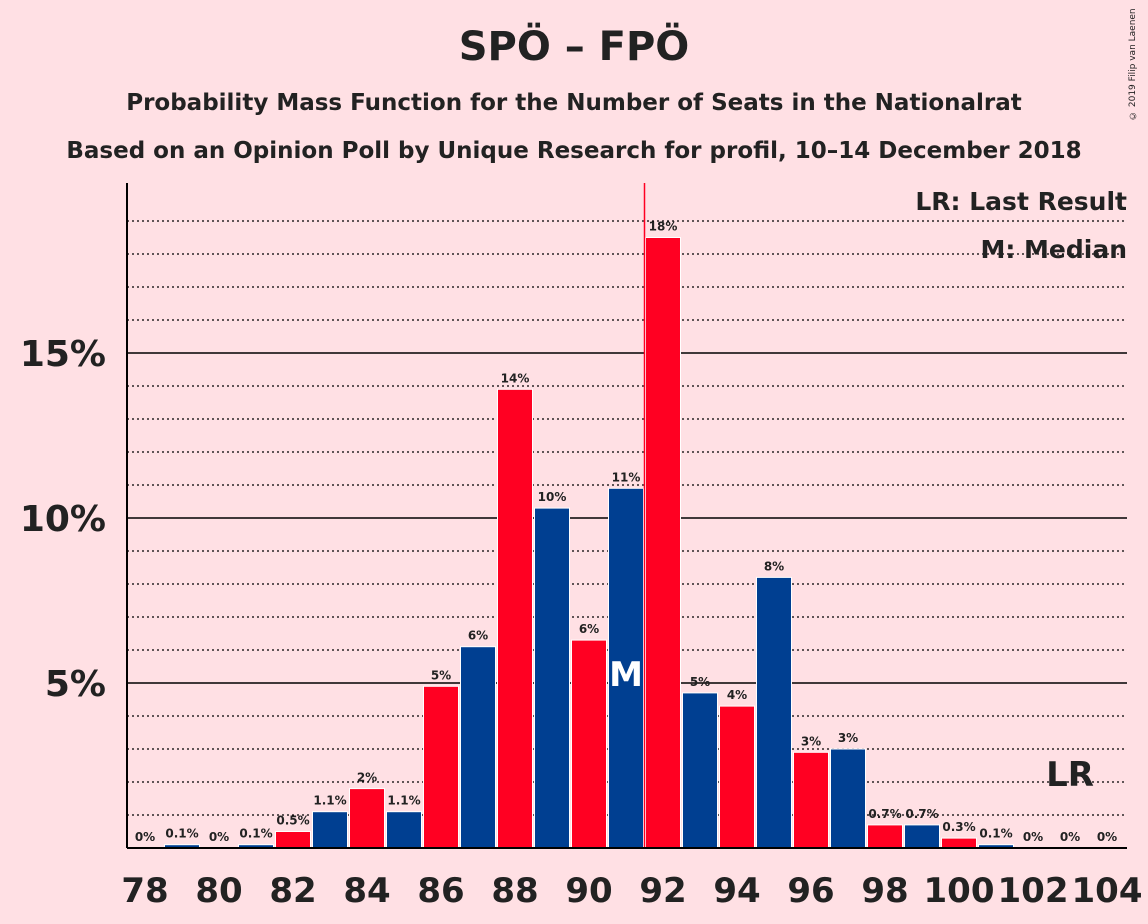 This screenshot has width=1148, height=924. What do you see at coordinates (515, 378) in the screenshot?
I see `data-label: 14%` at bounding box center [515, 378].